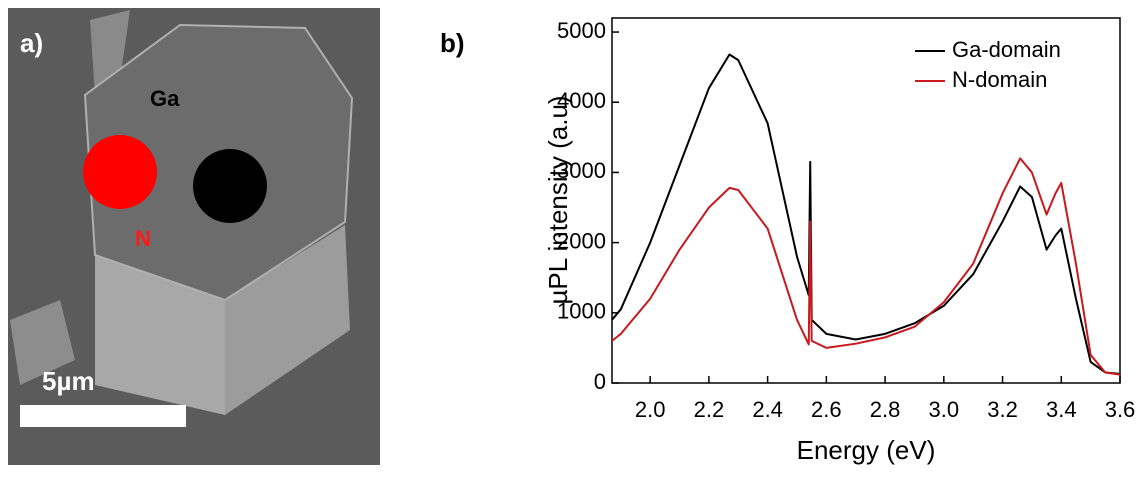 This screenshot has height=478, width=1145. I want to click on x-axis-title: Energy (eV), so click(866, 450).